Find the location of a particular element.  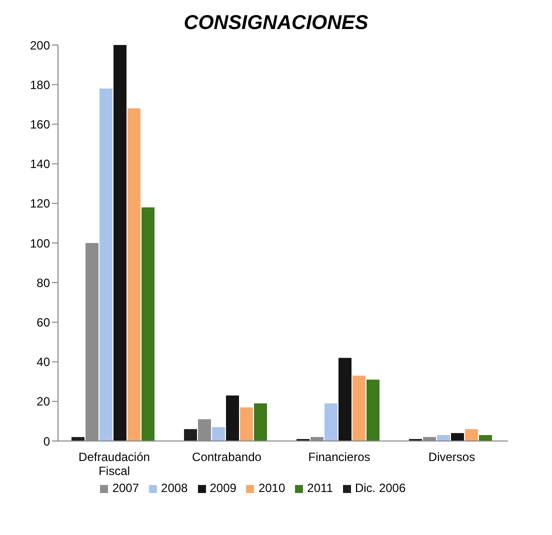

y-tick-label: 20 is located at coordinates (43, 401).